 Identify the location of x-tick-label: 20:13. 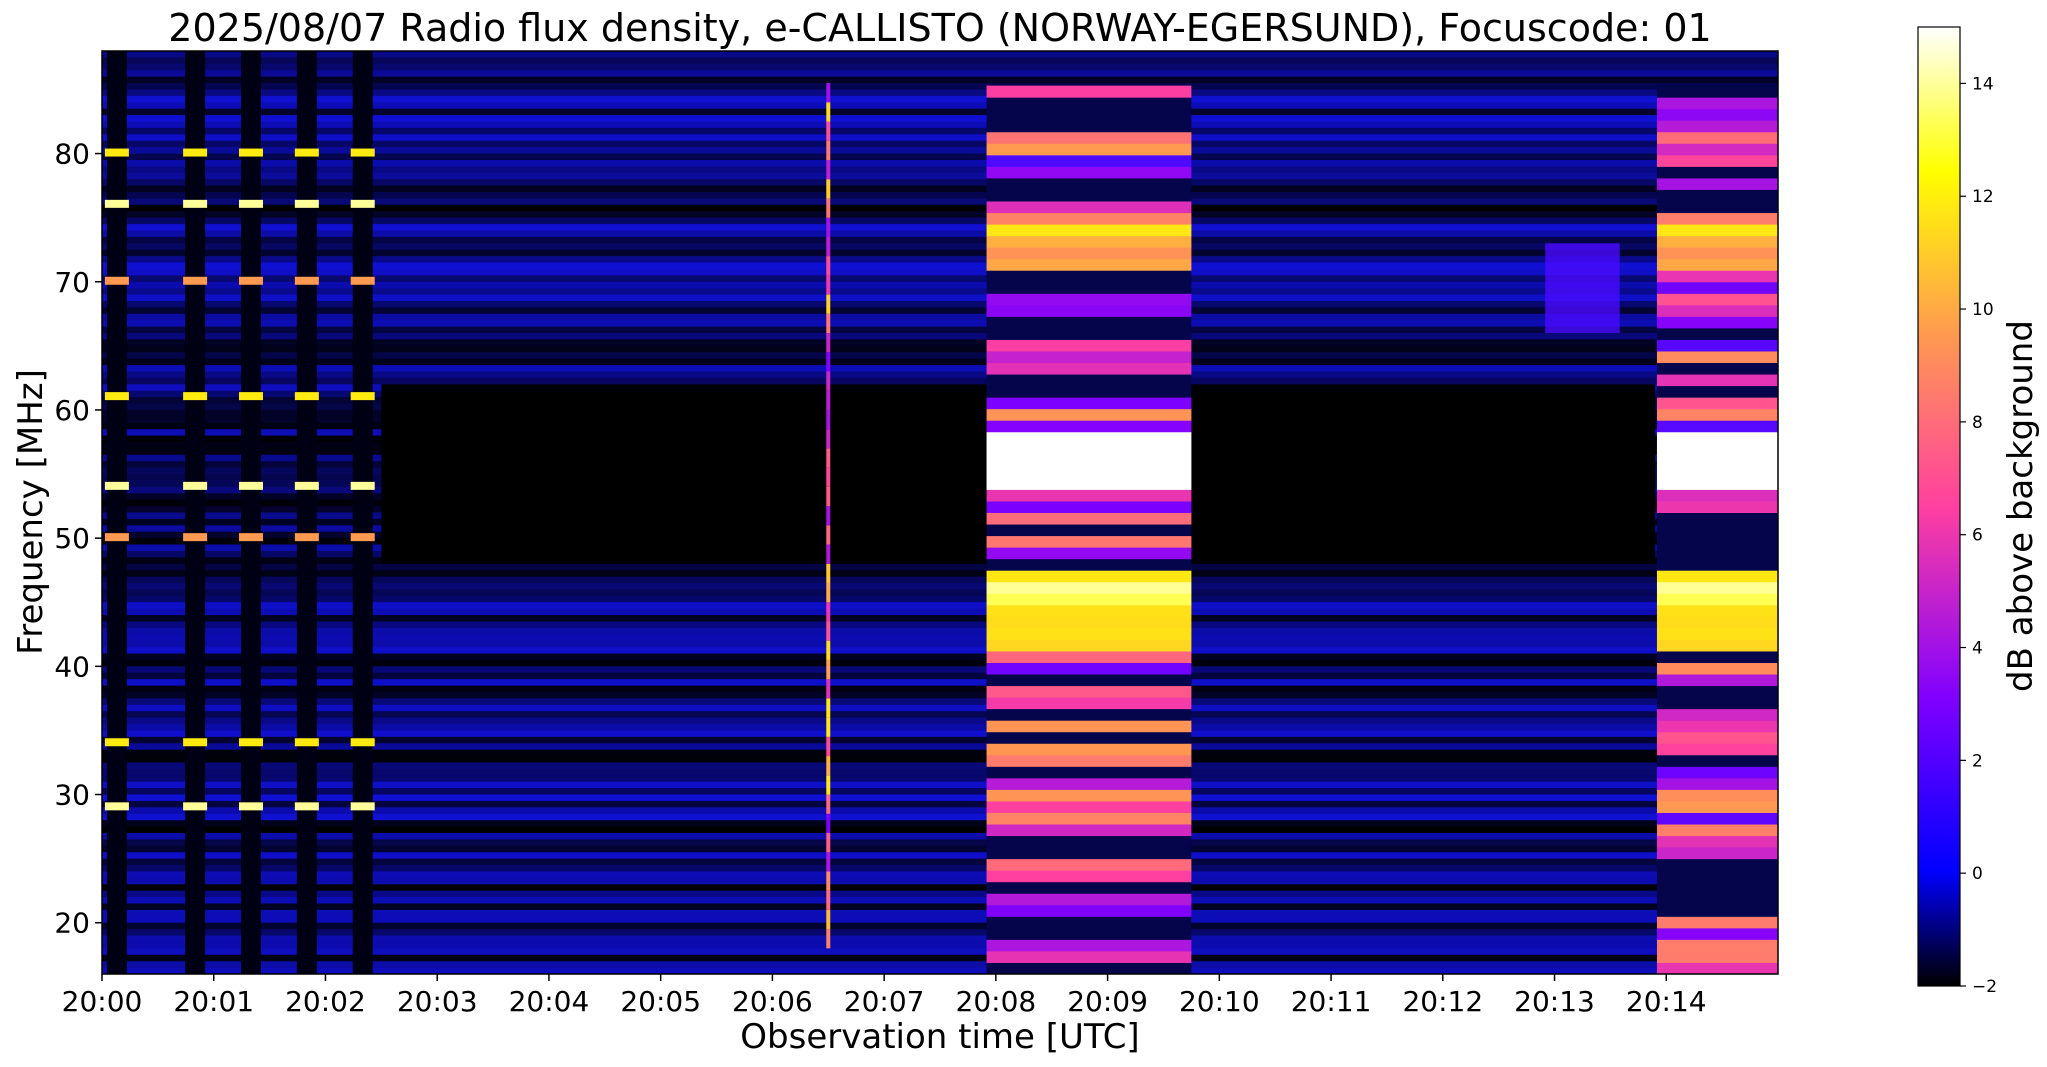
(1554, 1001).